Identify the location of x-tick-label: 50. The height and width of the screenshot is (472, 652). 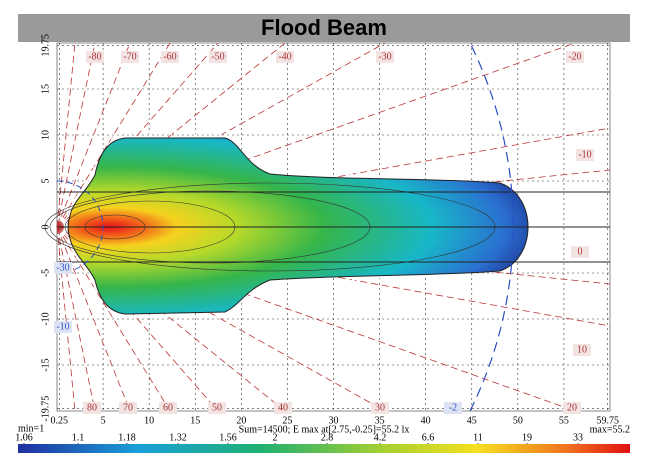
(518, 420).